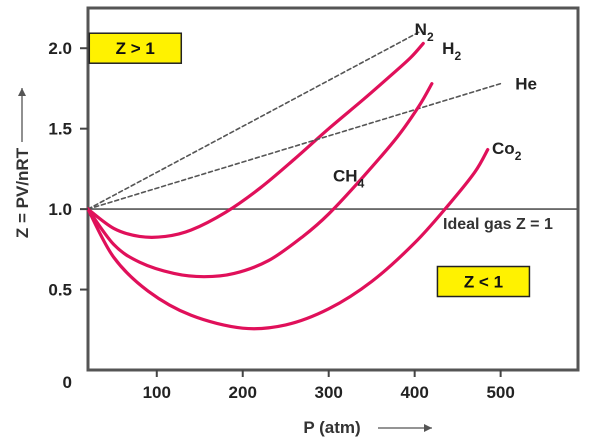 The image size is (593, 447). I want to click on region-box-z-less, so click(483, 281).